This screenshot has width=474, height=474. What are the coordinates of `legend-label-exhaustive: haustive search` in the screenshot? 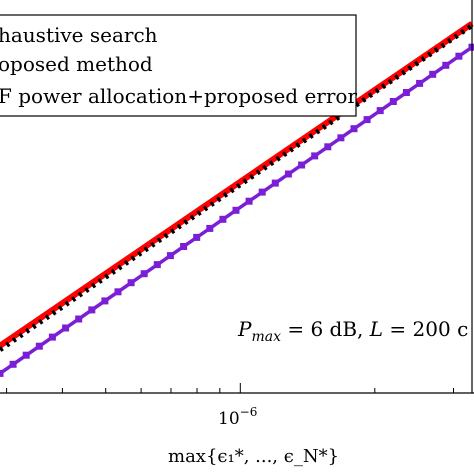 It's located at (79, 35).